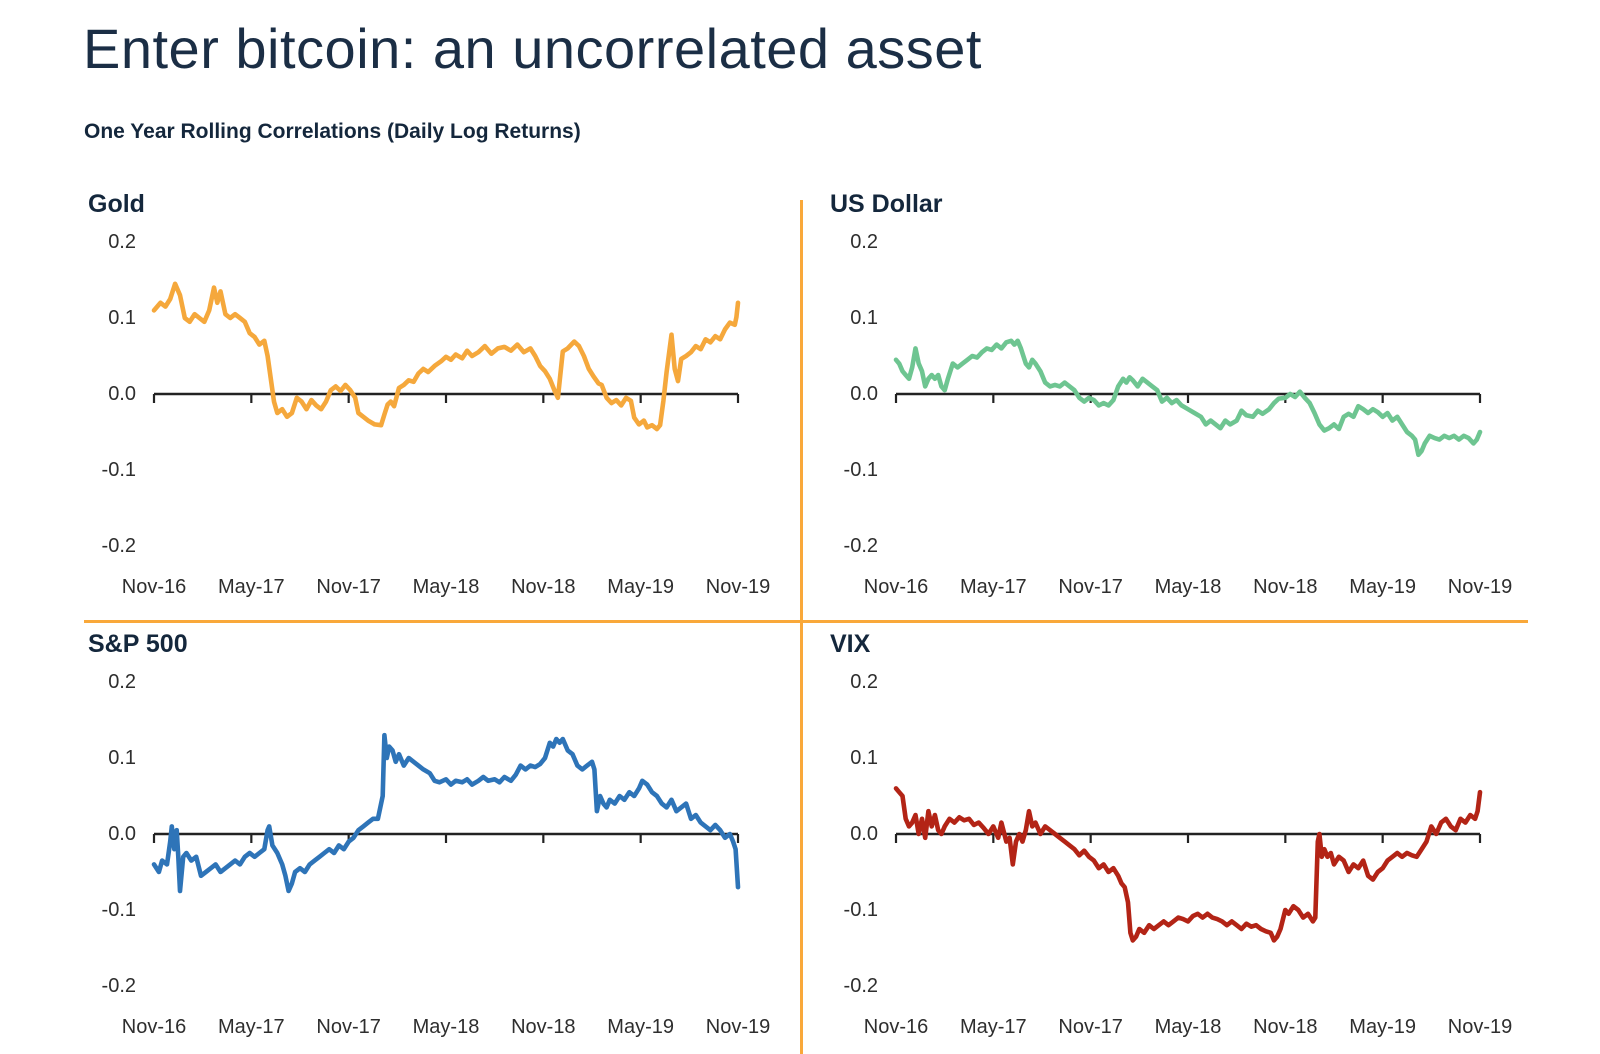 The height and width of the screenshot is (1054, 1600). I want to click on page-title: Enter bitcoin: an uncorrelated asset, so click(532, 48).